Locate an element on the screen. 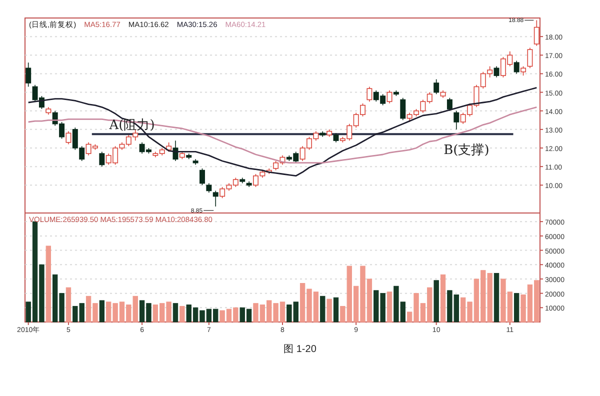 This screenshot has width=600, height=396. annotation: B(支撑) is located at coordinates (467, 150).